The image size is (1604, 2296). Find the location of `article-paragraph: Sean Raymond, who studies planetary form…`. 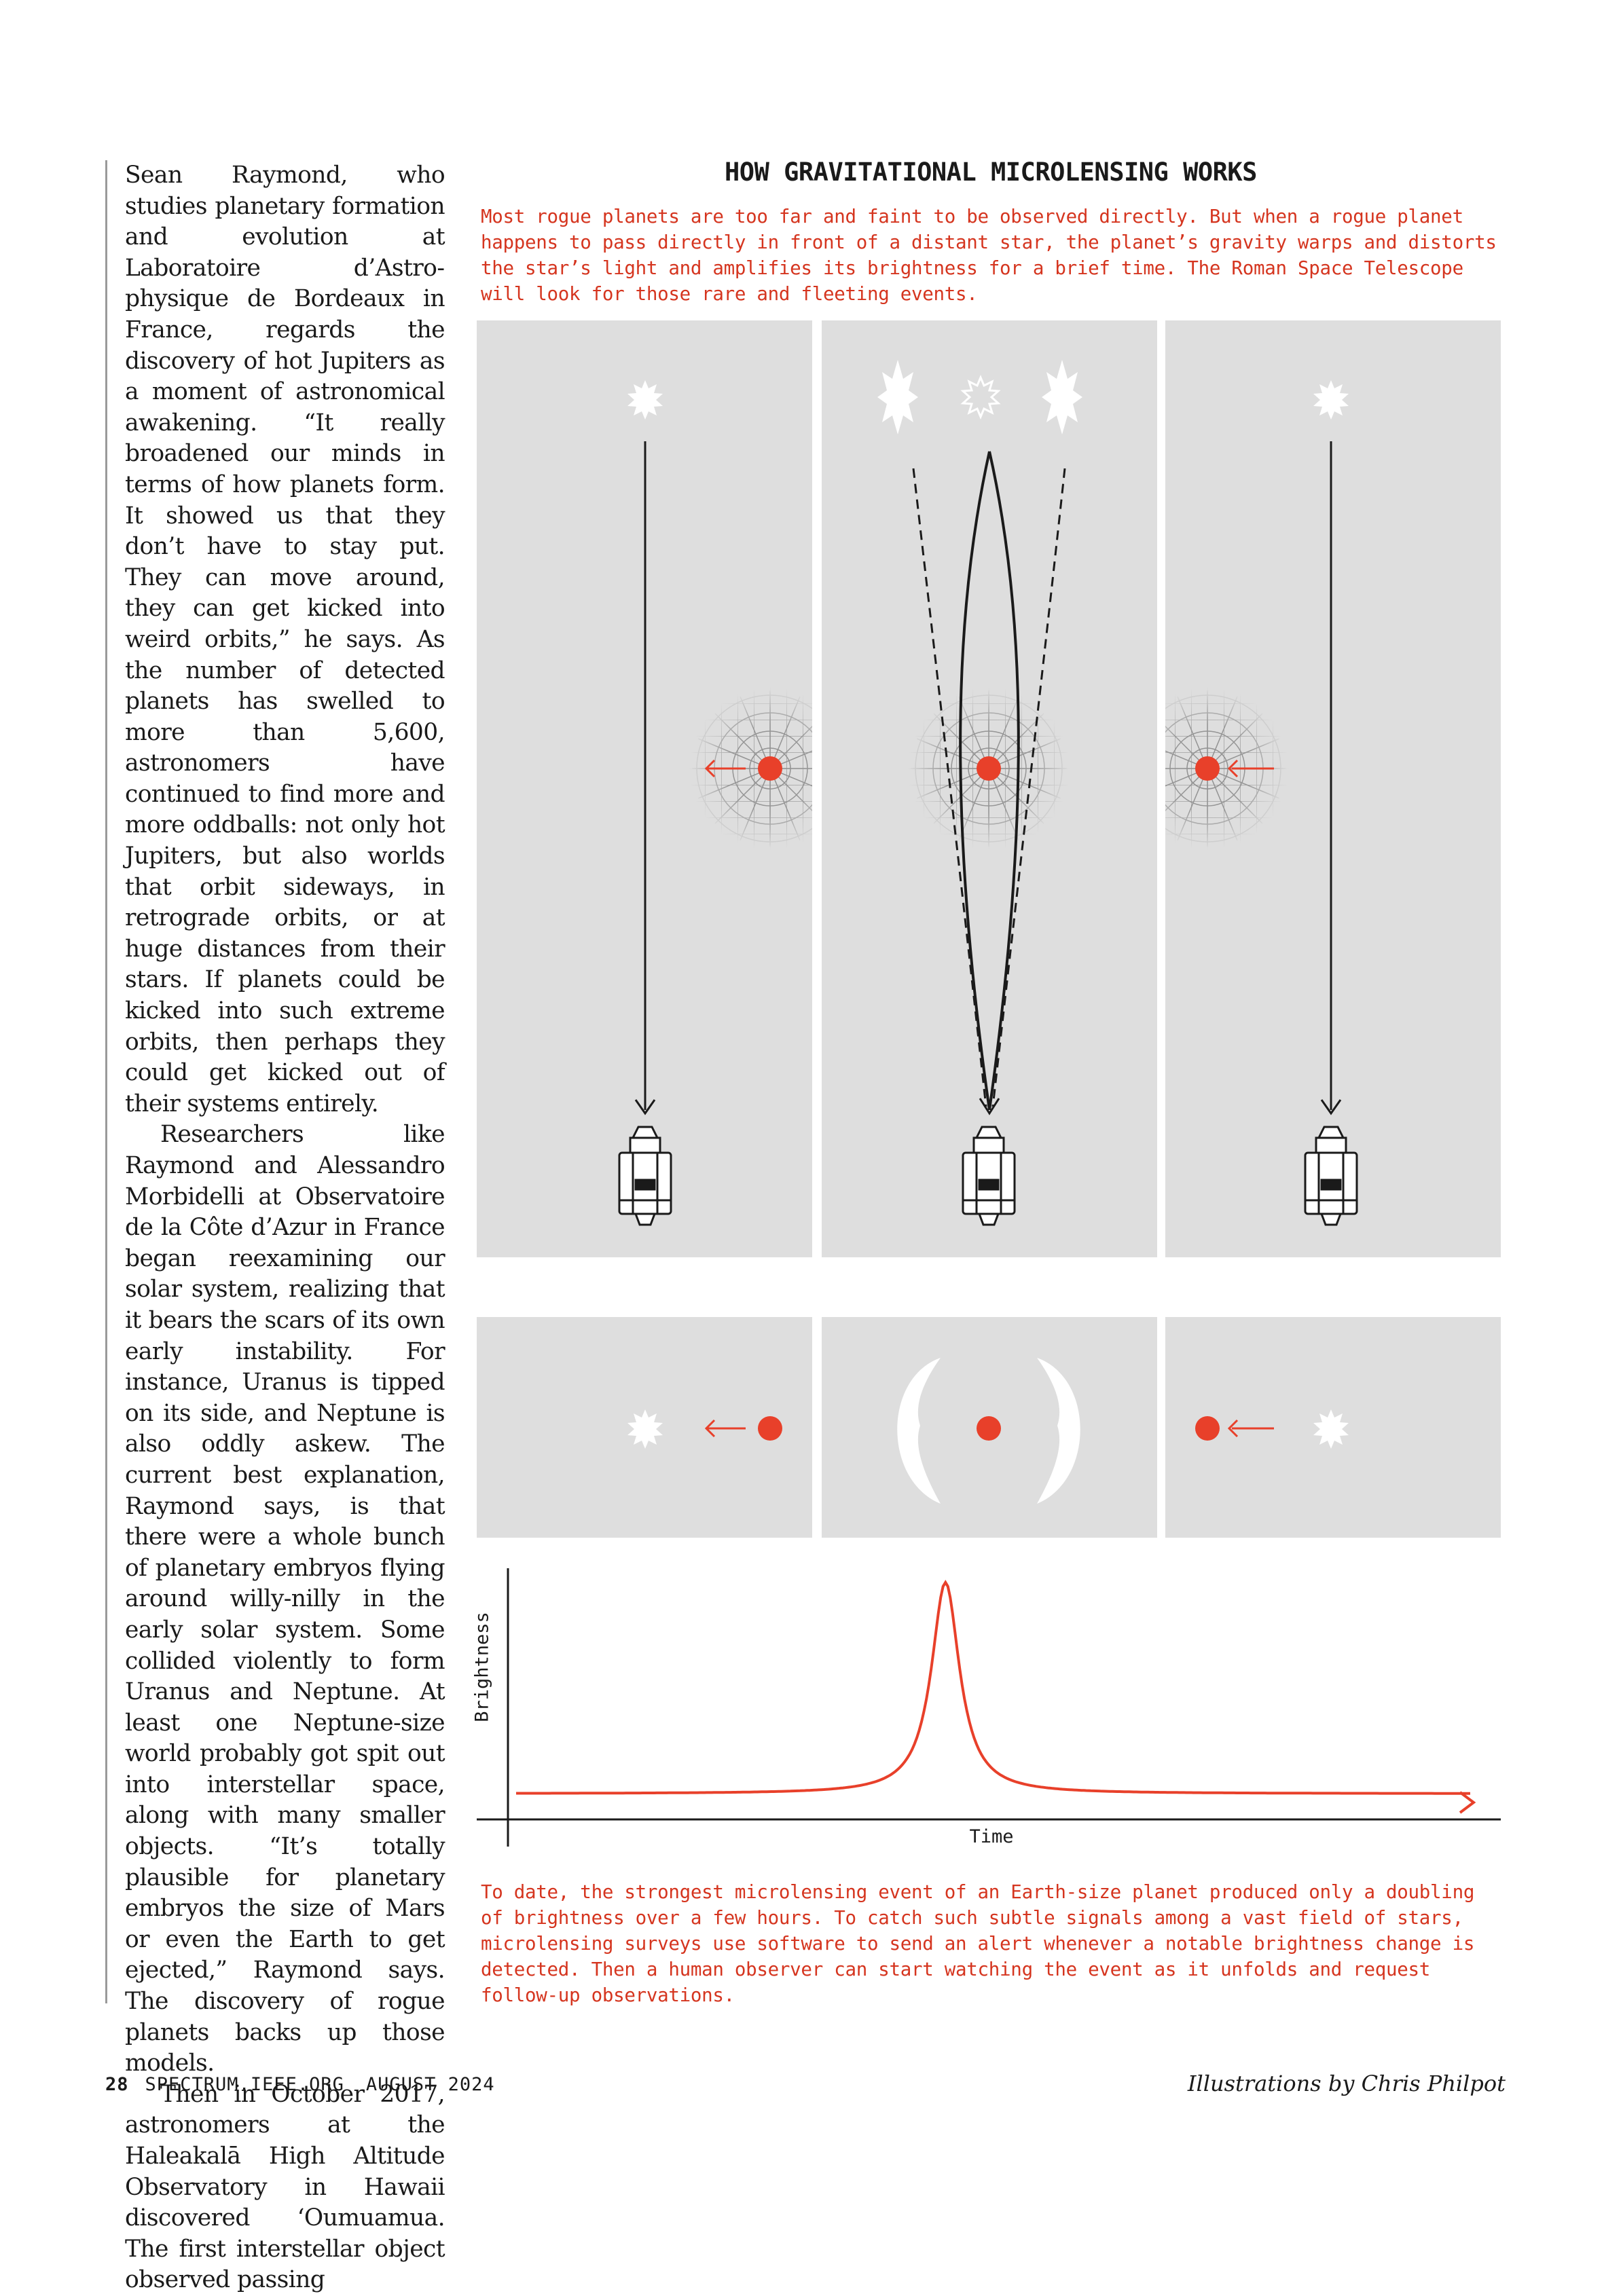

article-paragraph: Sean Raymond, who studies planetary form… is located at coordinates (285, 639).